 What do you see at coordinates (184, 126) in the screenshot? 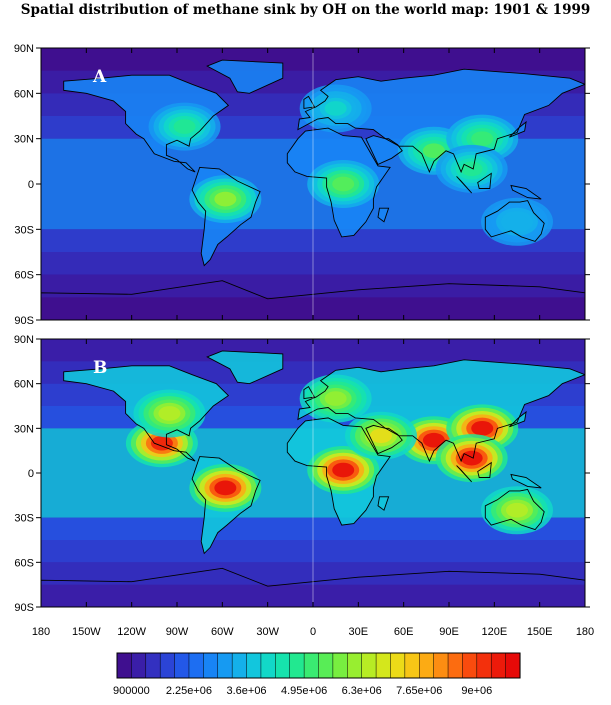
I see `hotspot-eastern-north-america` at bounding box center [184, 126].